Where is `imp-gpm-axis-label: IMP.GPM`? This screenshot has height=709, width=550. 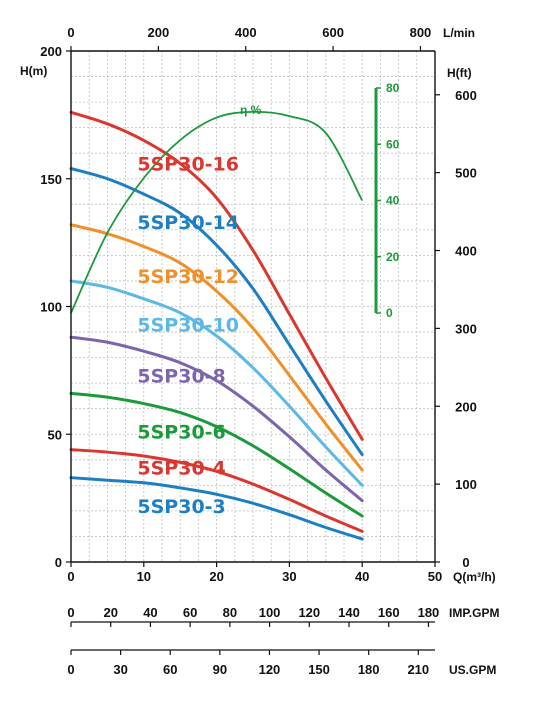
imp-gpm-axis-label: IMP.GPM is located at coordinates (474, 613).